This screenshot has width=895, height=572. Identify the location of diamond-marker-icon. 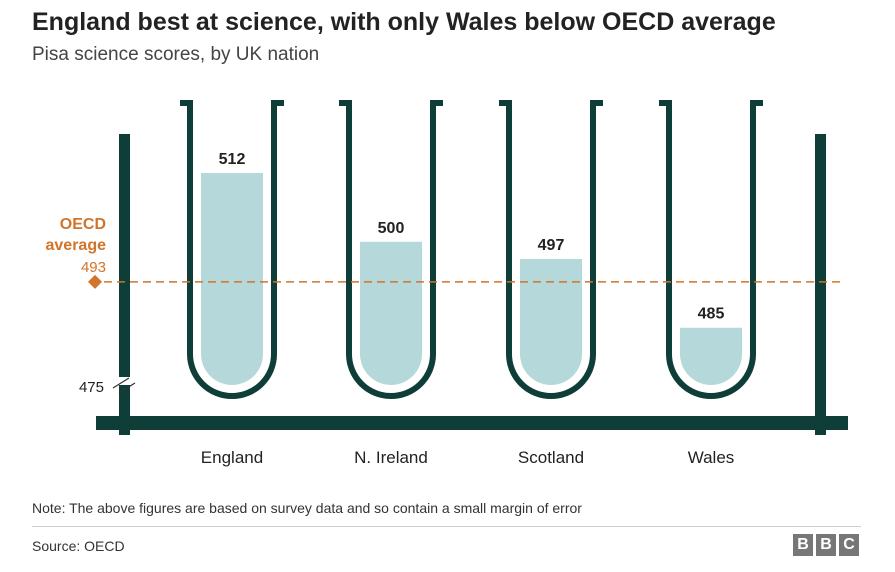
(95, 281).